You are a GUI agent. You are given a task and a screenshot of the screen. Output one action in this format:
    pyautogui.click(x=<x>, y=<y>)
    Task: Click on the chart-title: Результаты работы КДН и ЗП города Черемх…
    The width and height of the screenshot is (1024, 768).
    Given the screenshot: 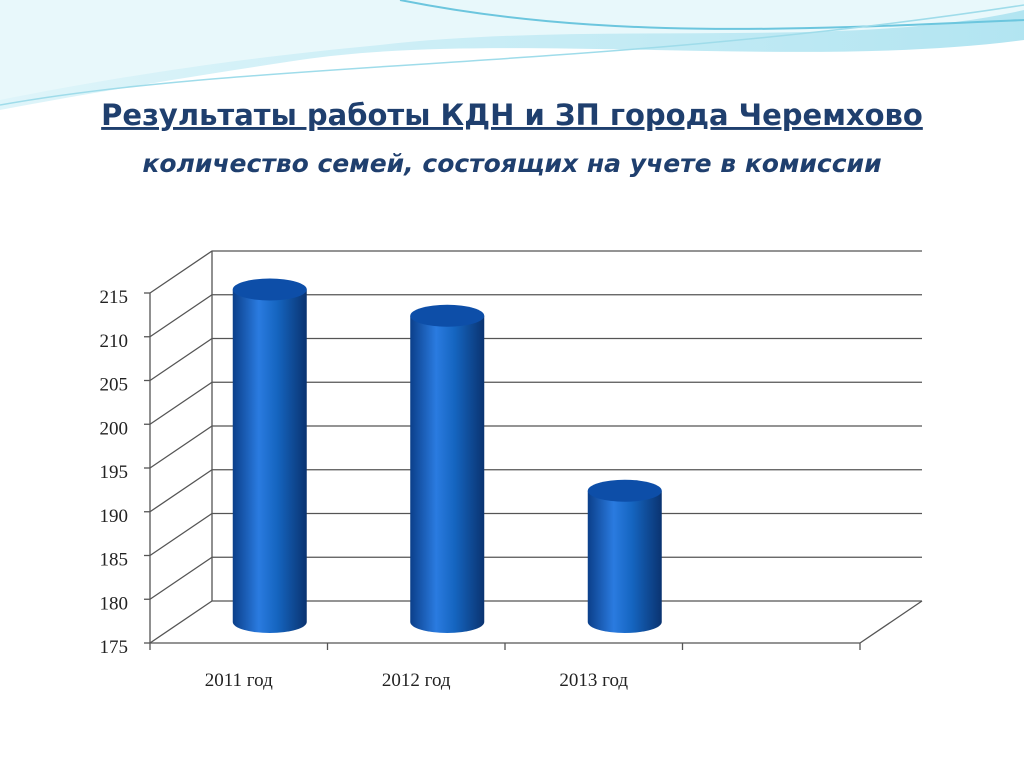 What is the action you would take?
    pyautogui.click(x=512, y=115)
    